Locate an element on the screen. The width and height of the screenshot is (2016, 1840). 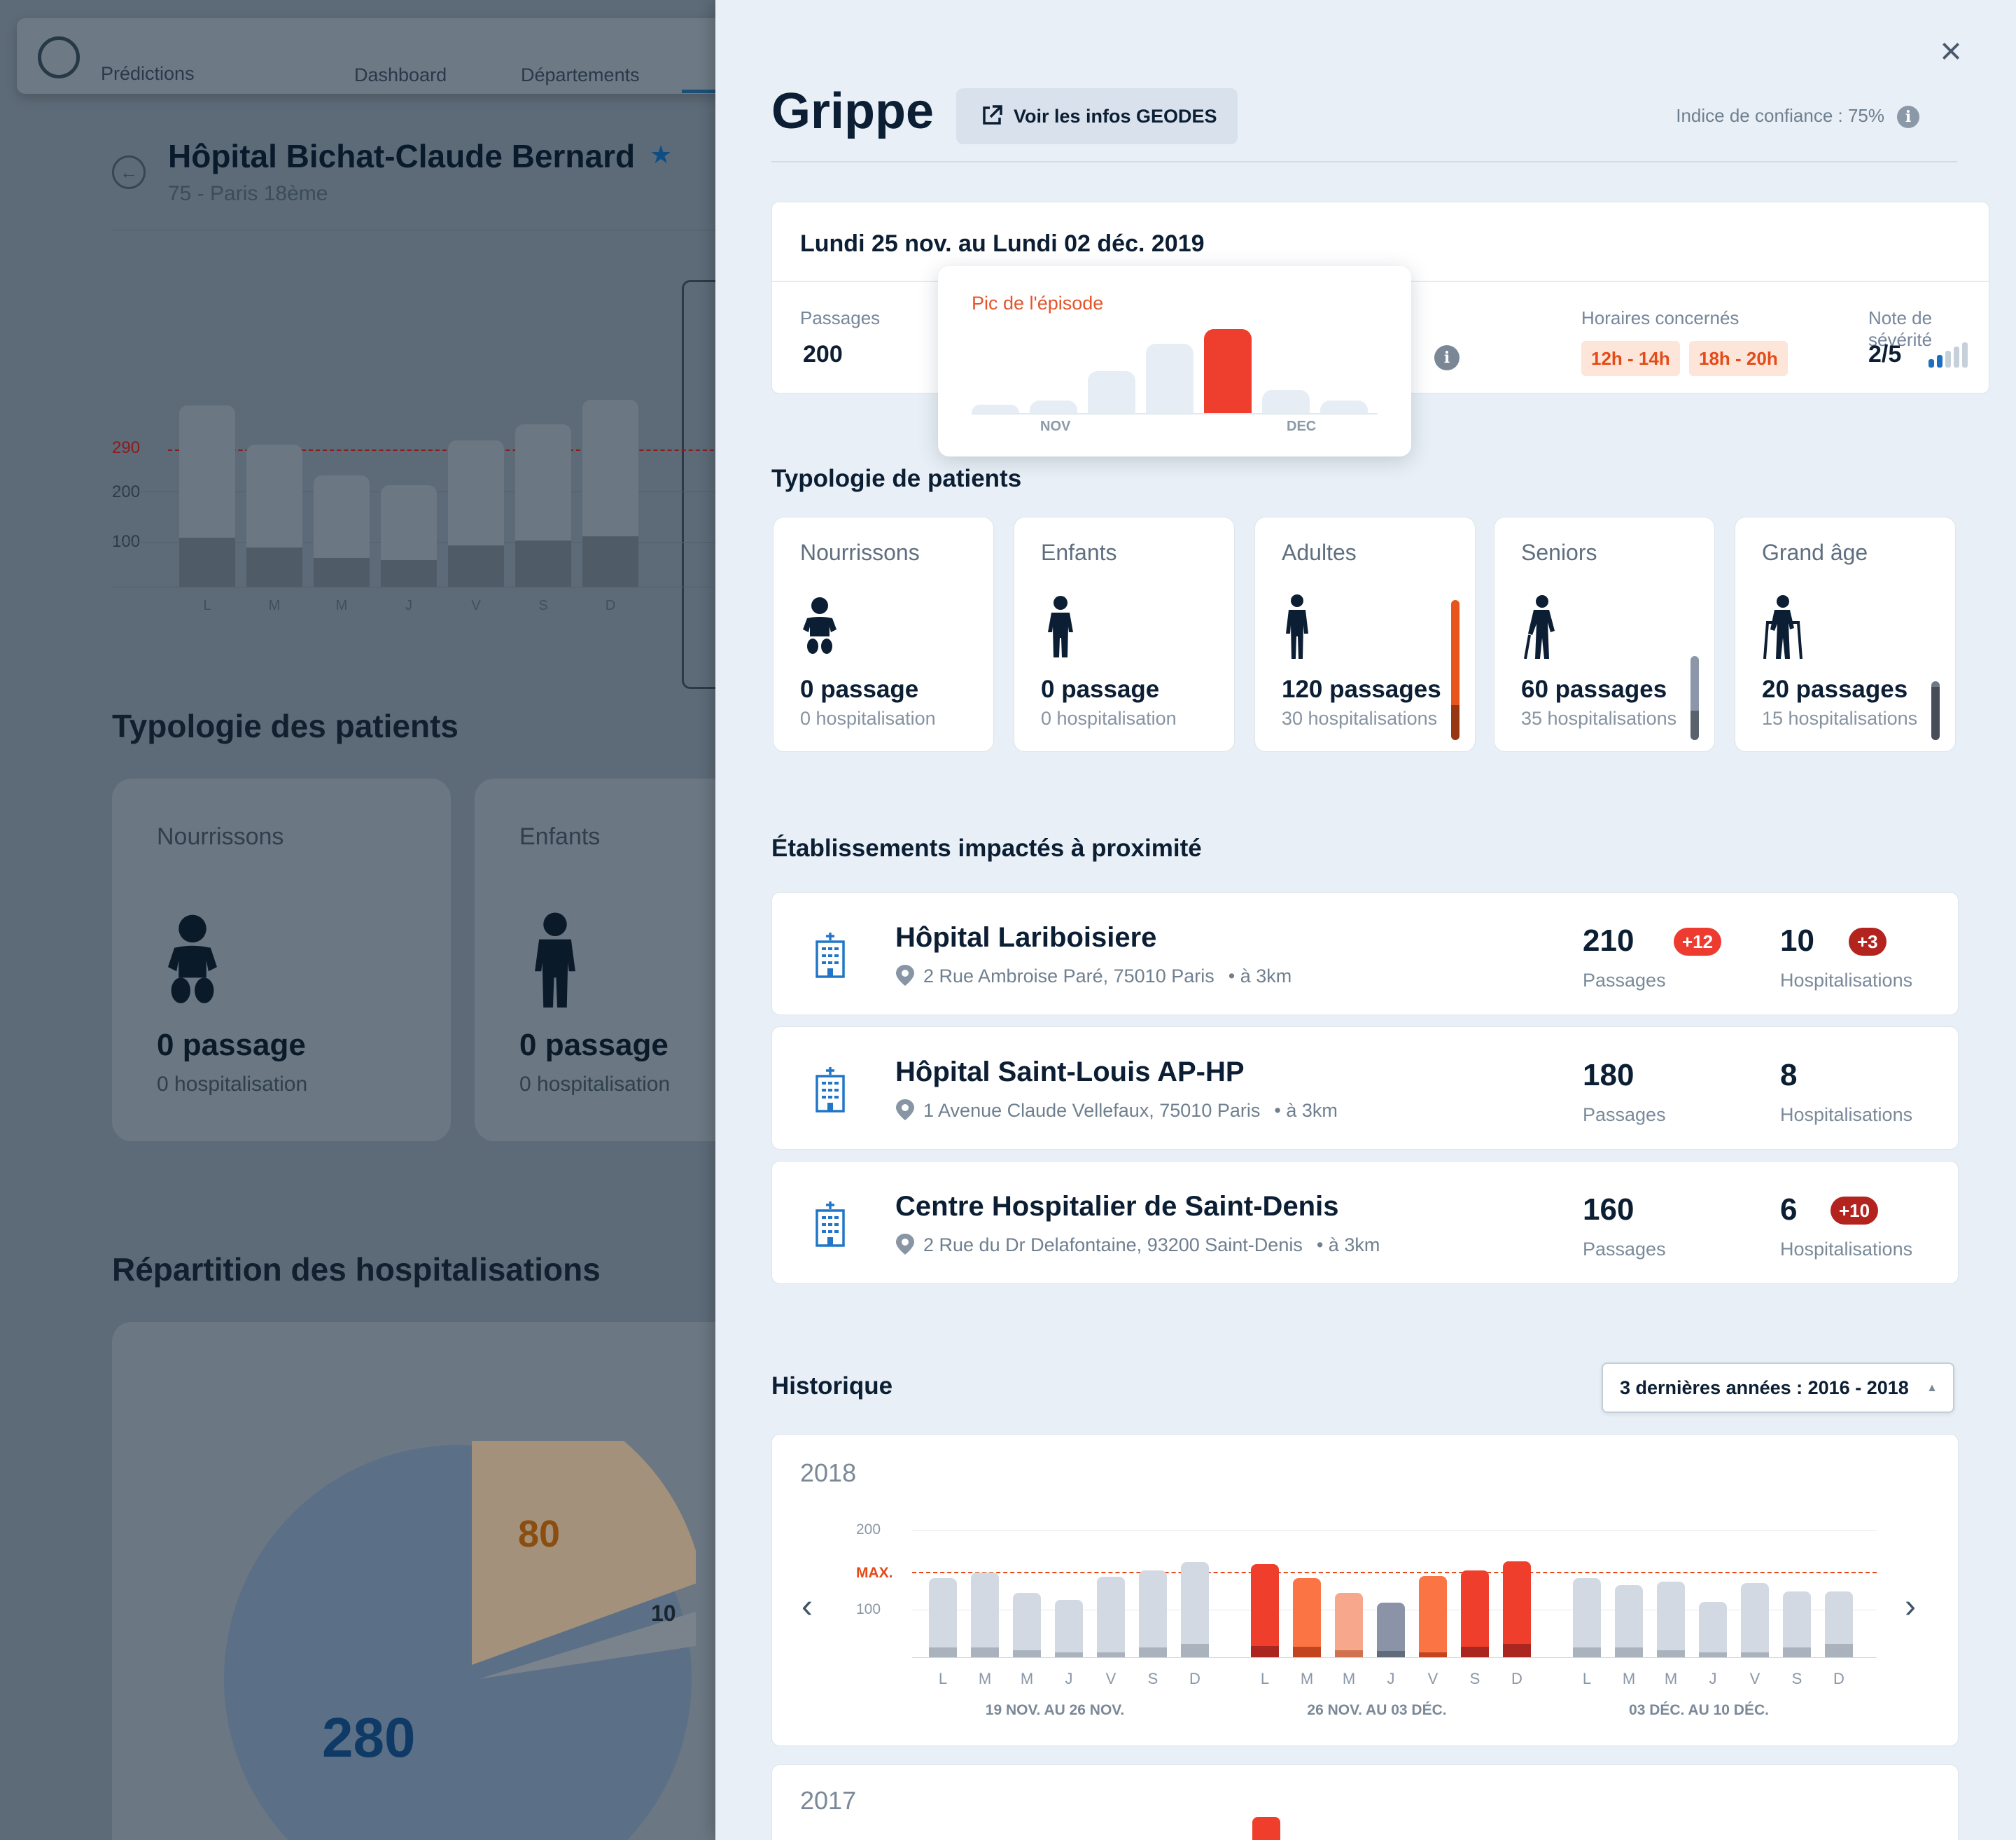
heartbeat-logo-icon is located at coordinates (59, 57).